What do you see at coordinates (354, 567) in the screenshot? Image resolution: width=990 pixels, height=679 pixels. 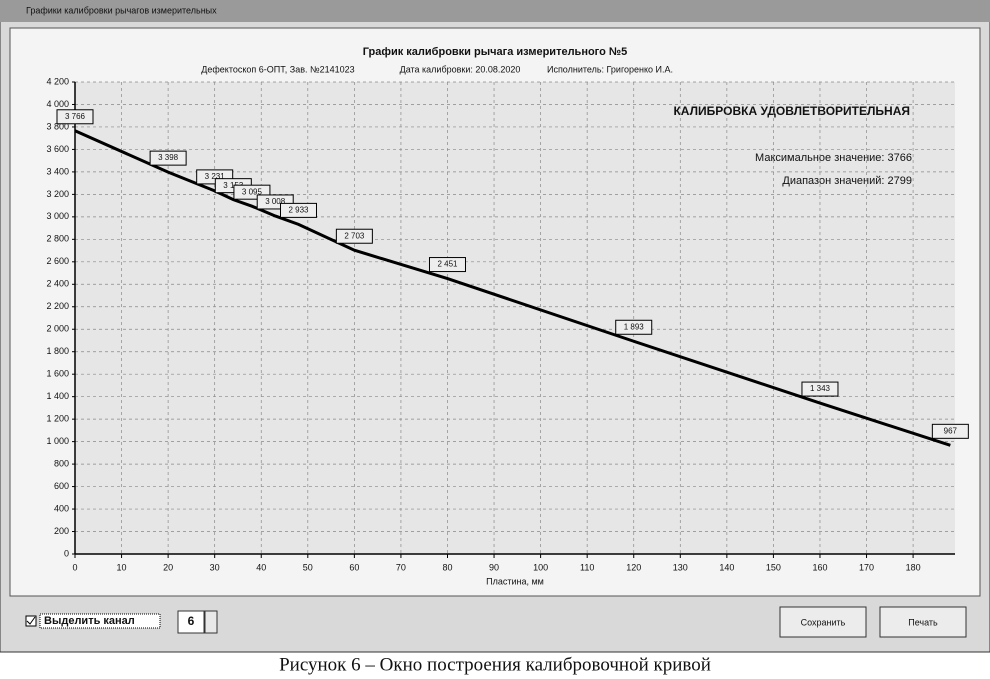 I see `x-tick-label: 60` at bounding box center [354, 567].